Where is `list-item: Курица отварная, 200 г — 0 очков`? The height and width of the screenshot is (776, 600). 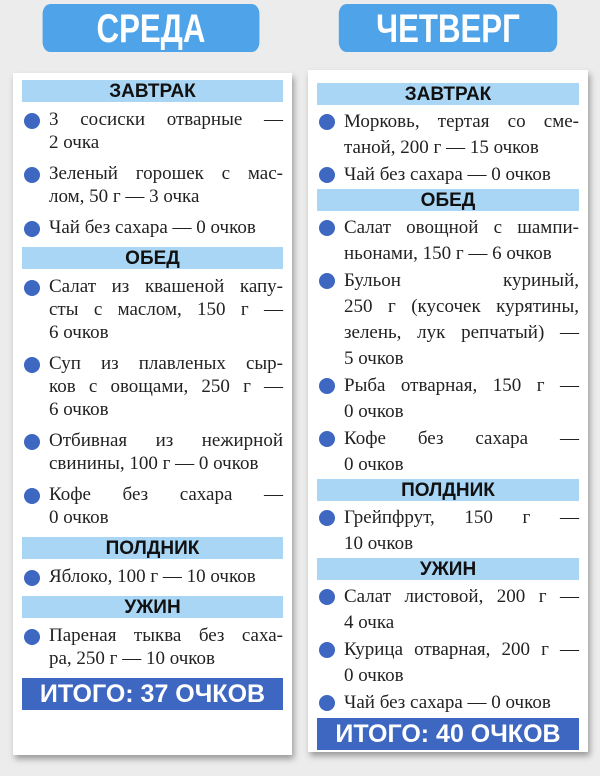 list-item: Курица отварная, 200 г — 0 очков is located at coordinates (448, 663).